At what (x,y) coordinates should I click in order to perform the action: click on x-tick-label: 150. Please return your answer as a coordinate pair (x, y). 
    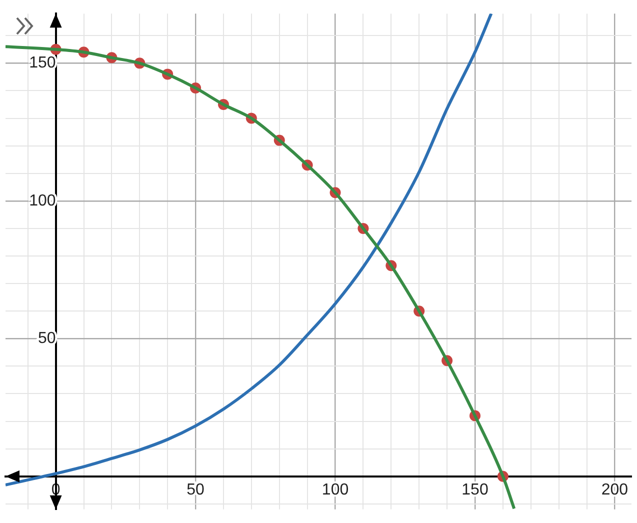
    Looking at the image, I should click on (475, 489).